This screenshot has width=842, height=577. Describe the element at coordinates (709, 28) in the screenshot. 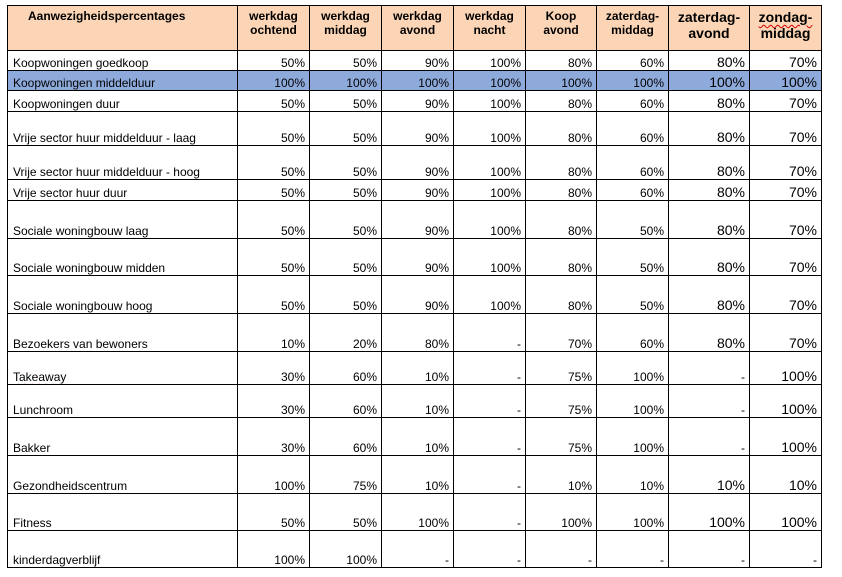

I see `column-header: zaterdag-avond` at that location.